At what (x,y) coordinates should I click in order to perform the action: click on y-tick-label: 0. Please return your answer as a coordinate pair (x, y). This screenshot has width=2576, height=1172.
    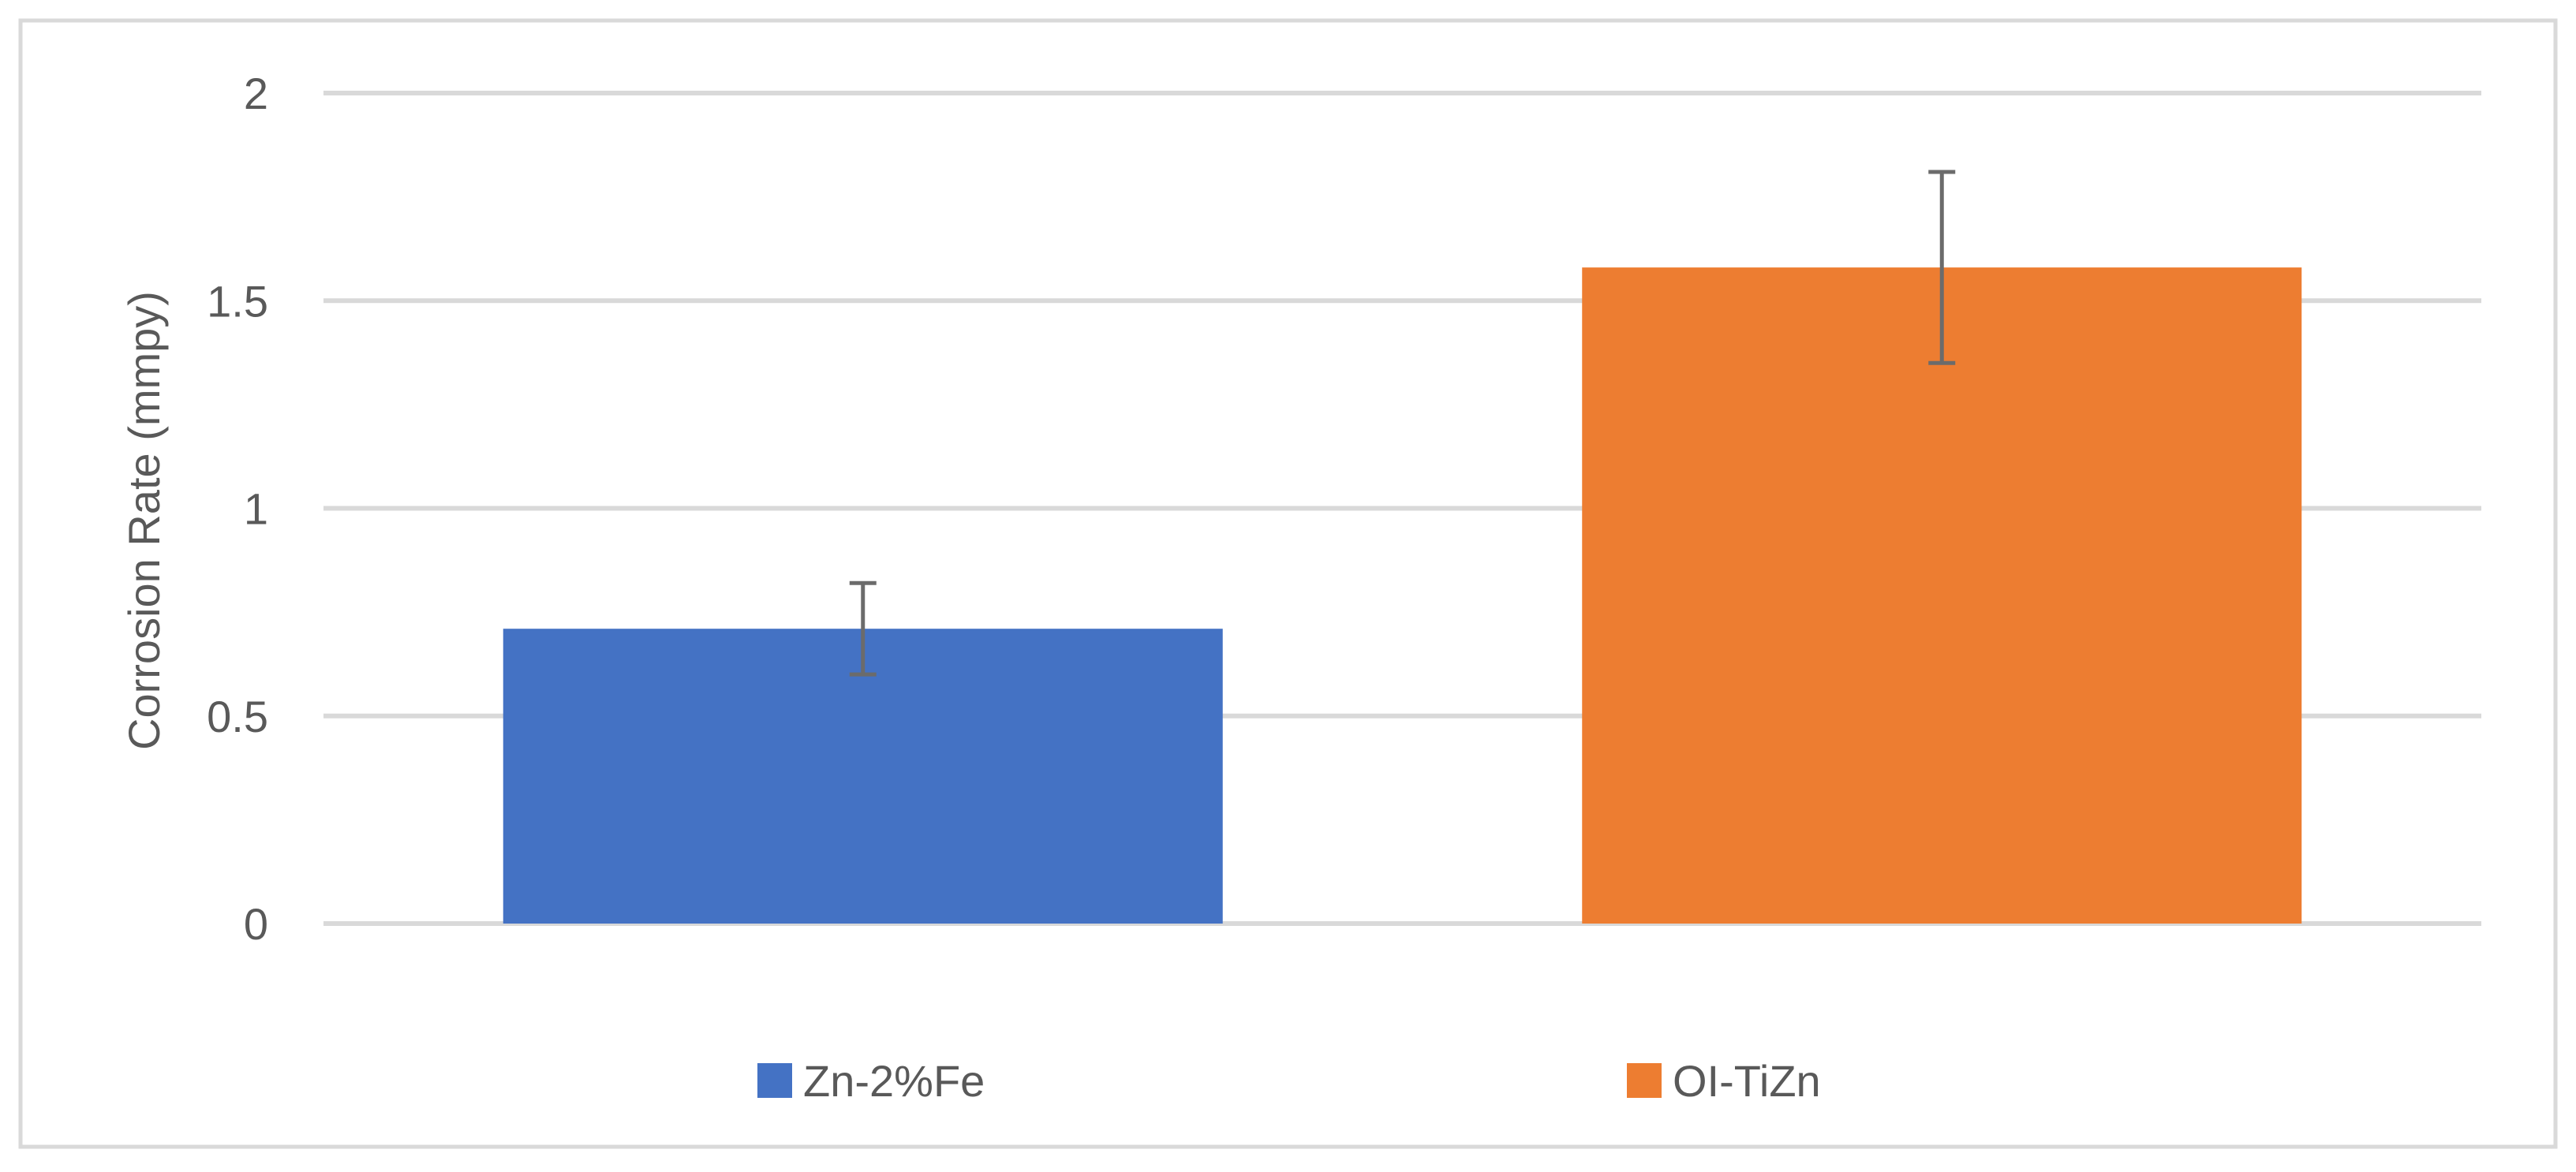
    Looking at the image, I should click on (256, 924).